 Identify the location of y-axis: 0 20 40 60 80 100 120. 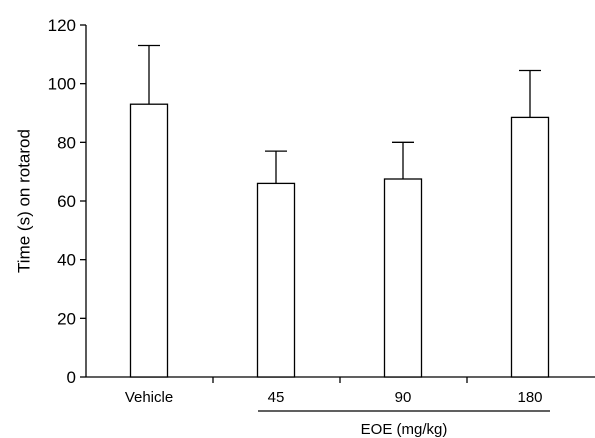
(67, 201).